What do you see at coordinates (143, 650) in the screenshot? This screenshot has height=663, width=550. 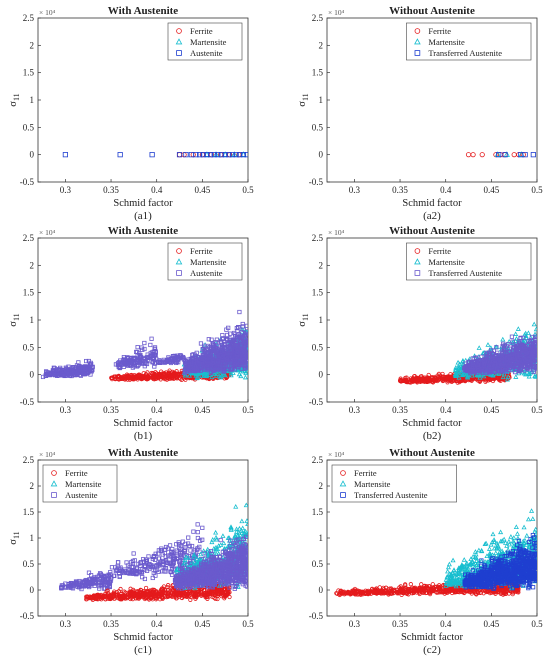 I see `panel-label: (c1)` at bounding box center [143, 650].